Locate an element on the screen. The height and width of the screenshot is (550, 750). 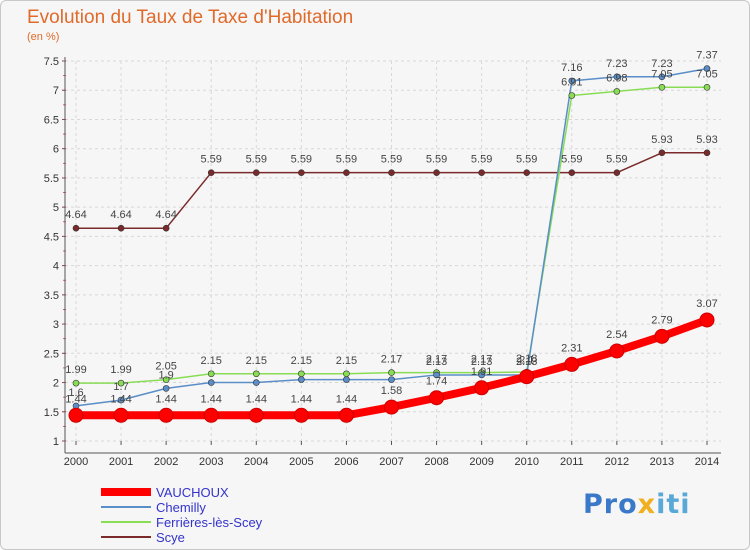
logo-part-iti: iti is located at coordinates (673, 504).